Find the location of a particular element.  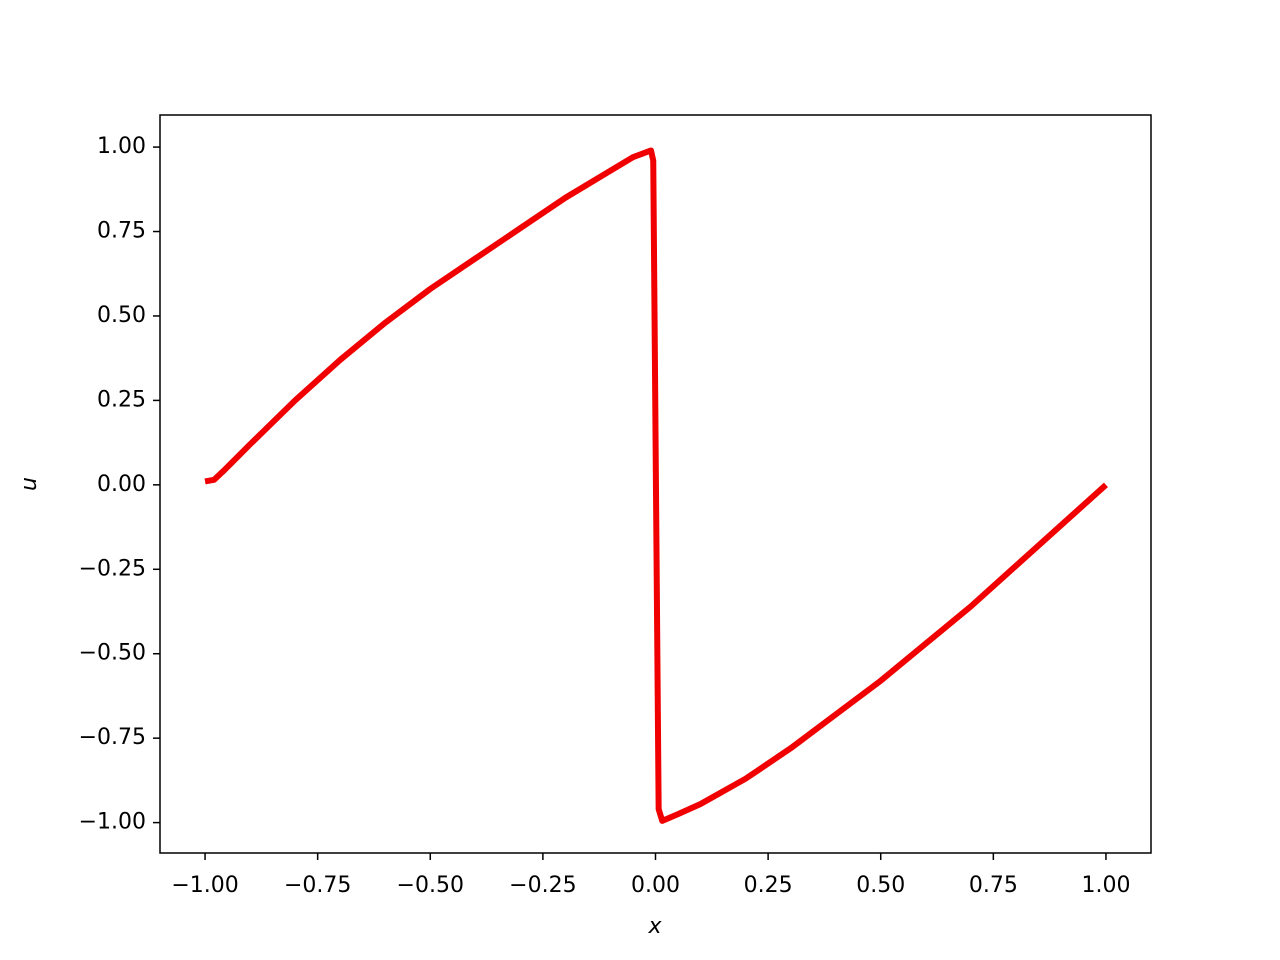

y-tick-label: 0.00 is located at coordinates (121, 484).